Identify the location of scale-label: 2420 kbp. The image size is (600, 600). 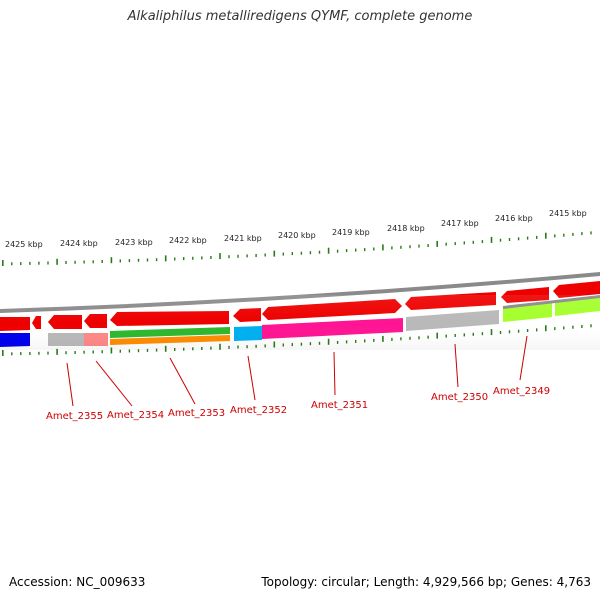
(297, 235).